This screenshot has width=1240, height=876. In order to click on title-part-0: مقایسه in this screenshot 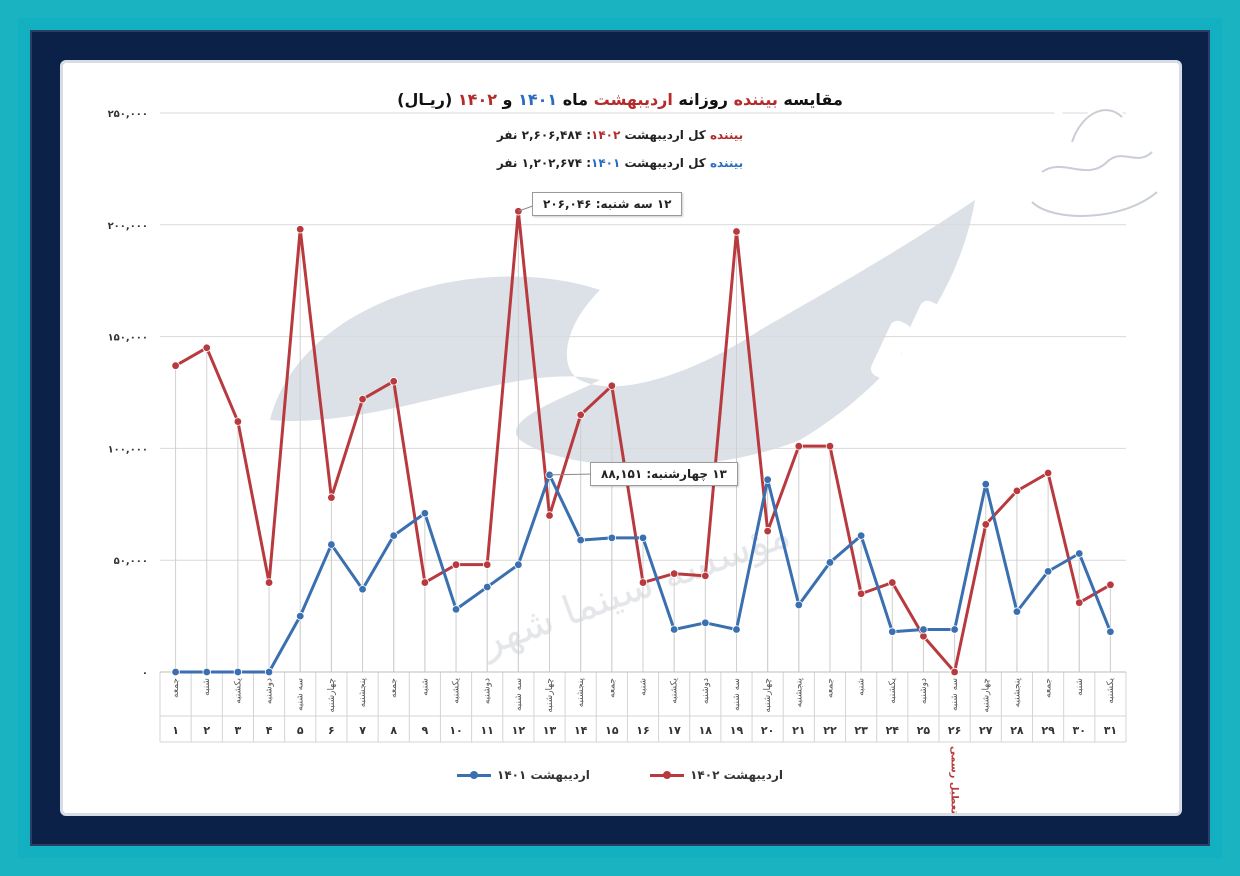, I will do `click(810, 99)`.